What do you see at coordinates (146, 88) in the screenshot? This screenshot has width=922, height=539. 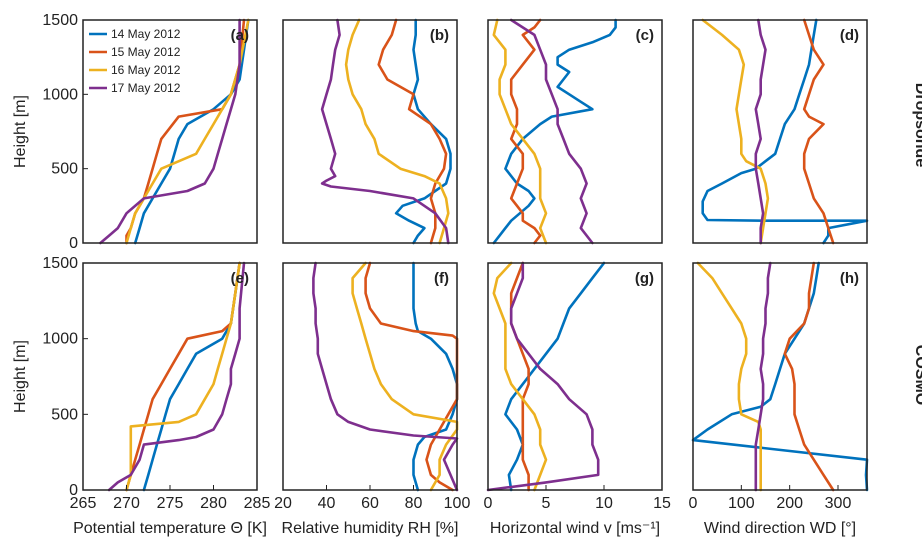 I see `legend-entry: 17 May 2012` at bounding box center [146, 88].